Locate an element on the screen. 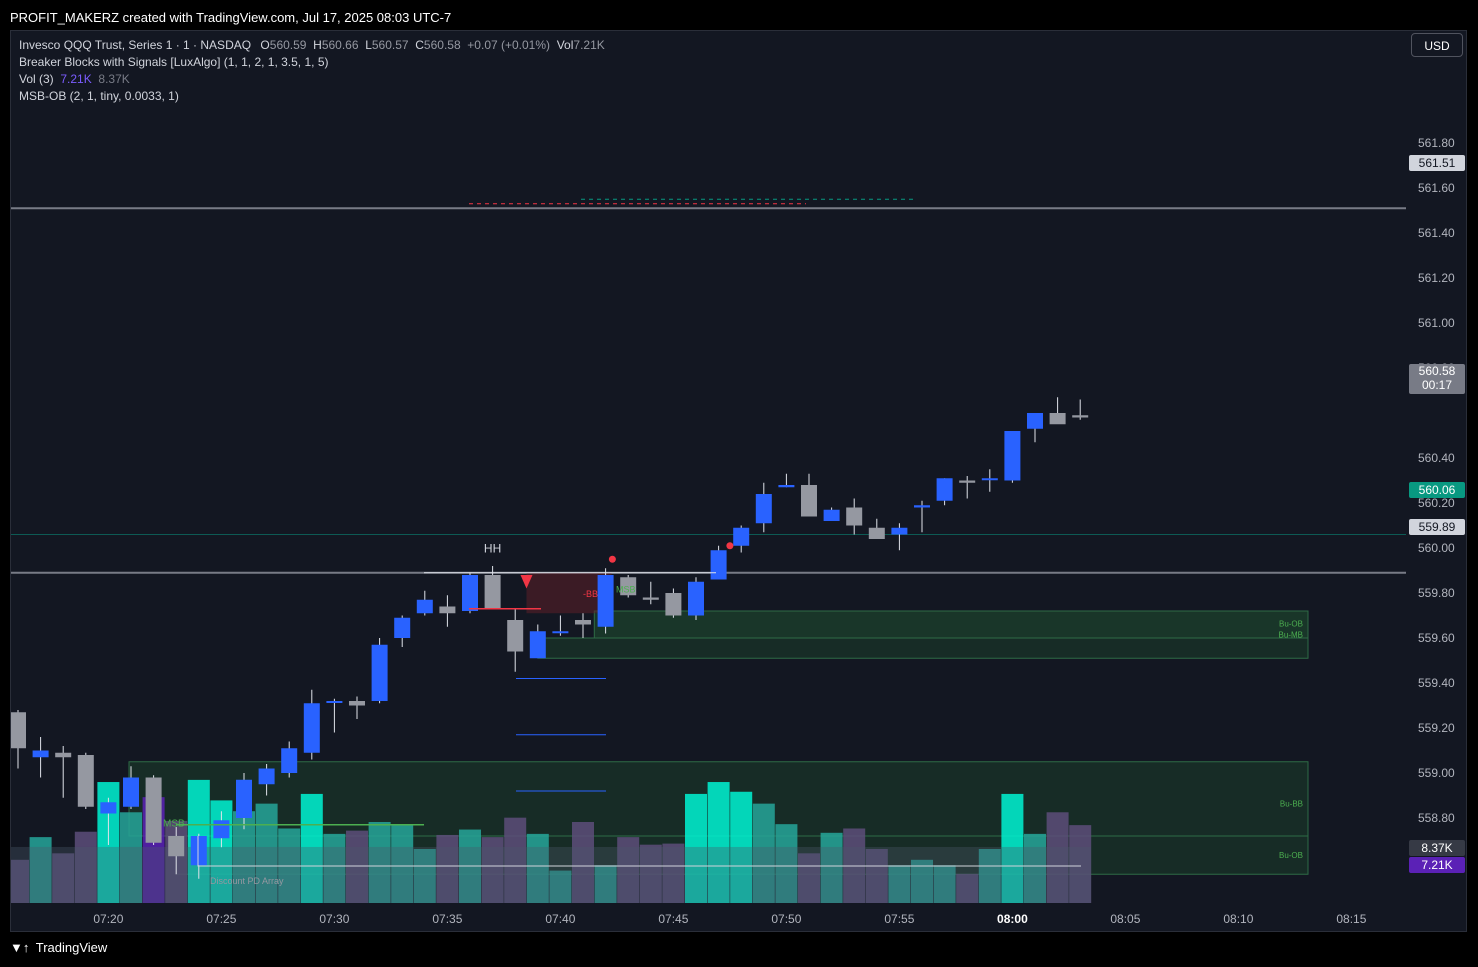  footer-brand: ▼↑ TradingView is located at coordinates (58, 947).